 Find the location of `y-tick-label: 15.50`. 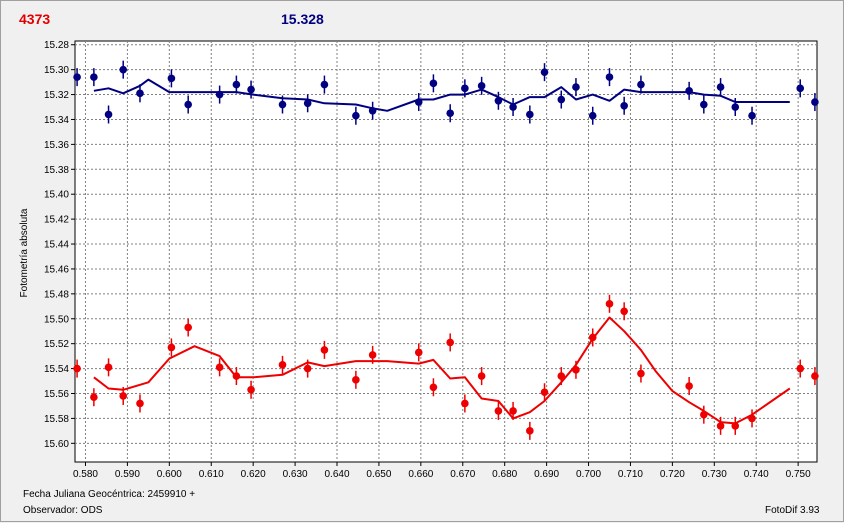

y-tick-label: 15.50 is located at coordinates (56, 319).